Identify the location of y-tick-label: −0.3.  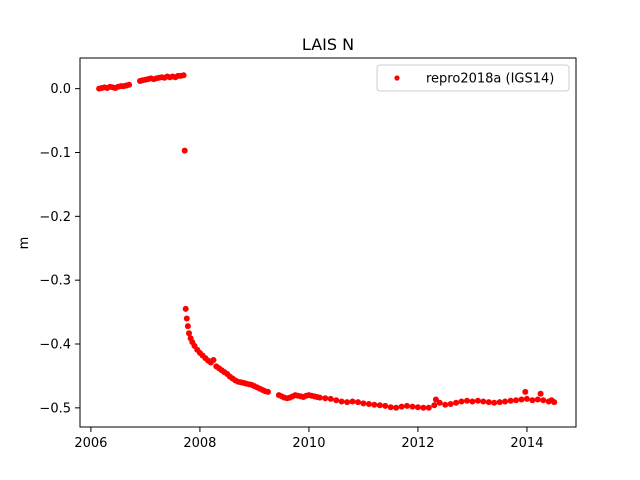
(55, 281).